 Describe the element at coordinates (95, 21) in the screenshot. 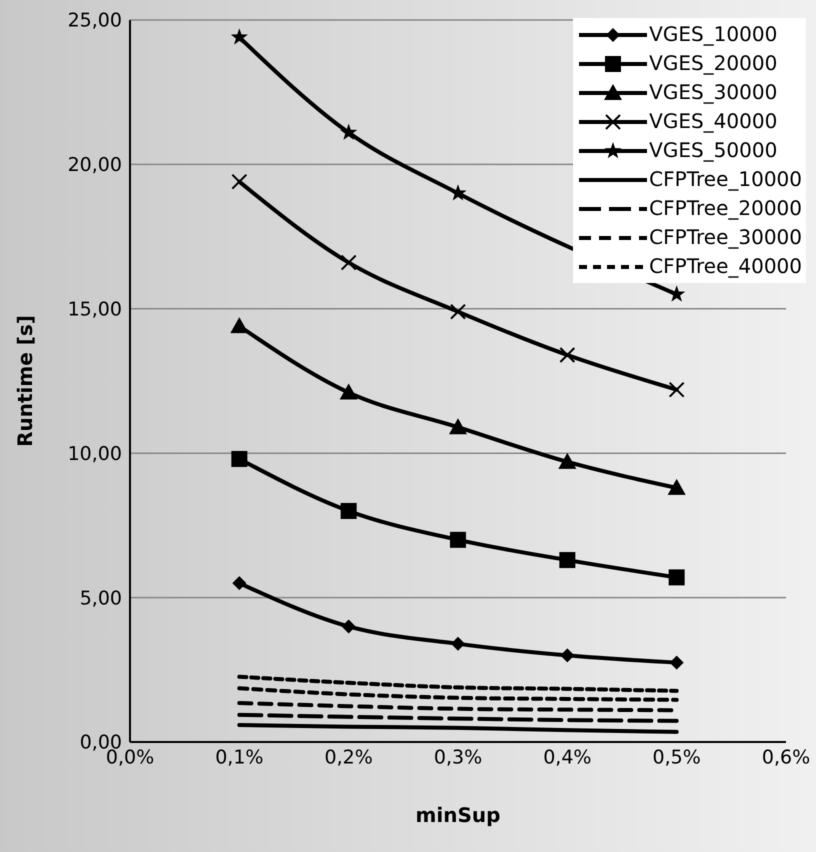

I see `y-tick-label: 25,00` at that location.